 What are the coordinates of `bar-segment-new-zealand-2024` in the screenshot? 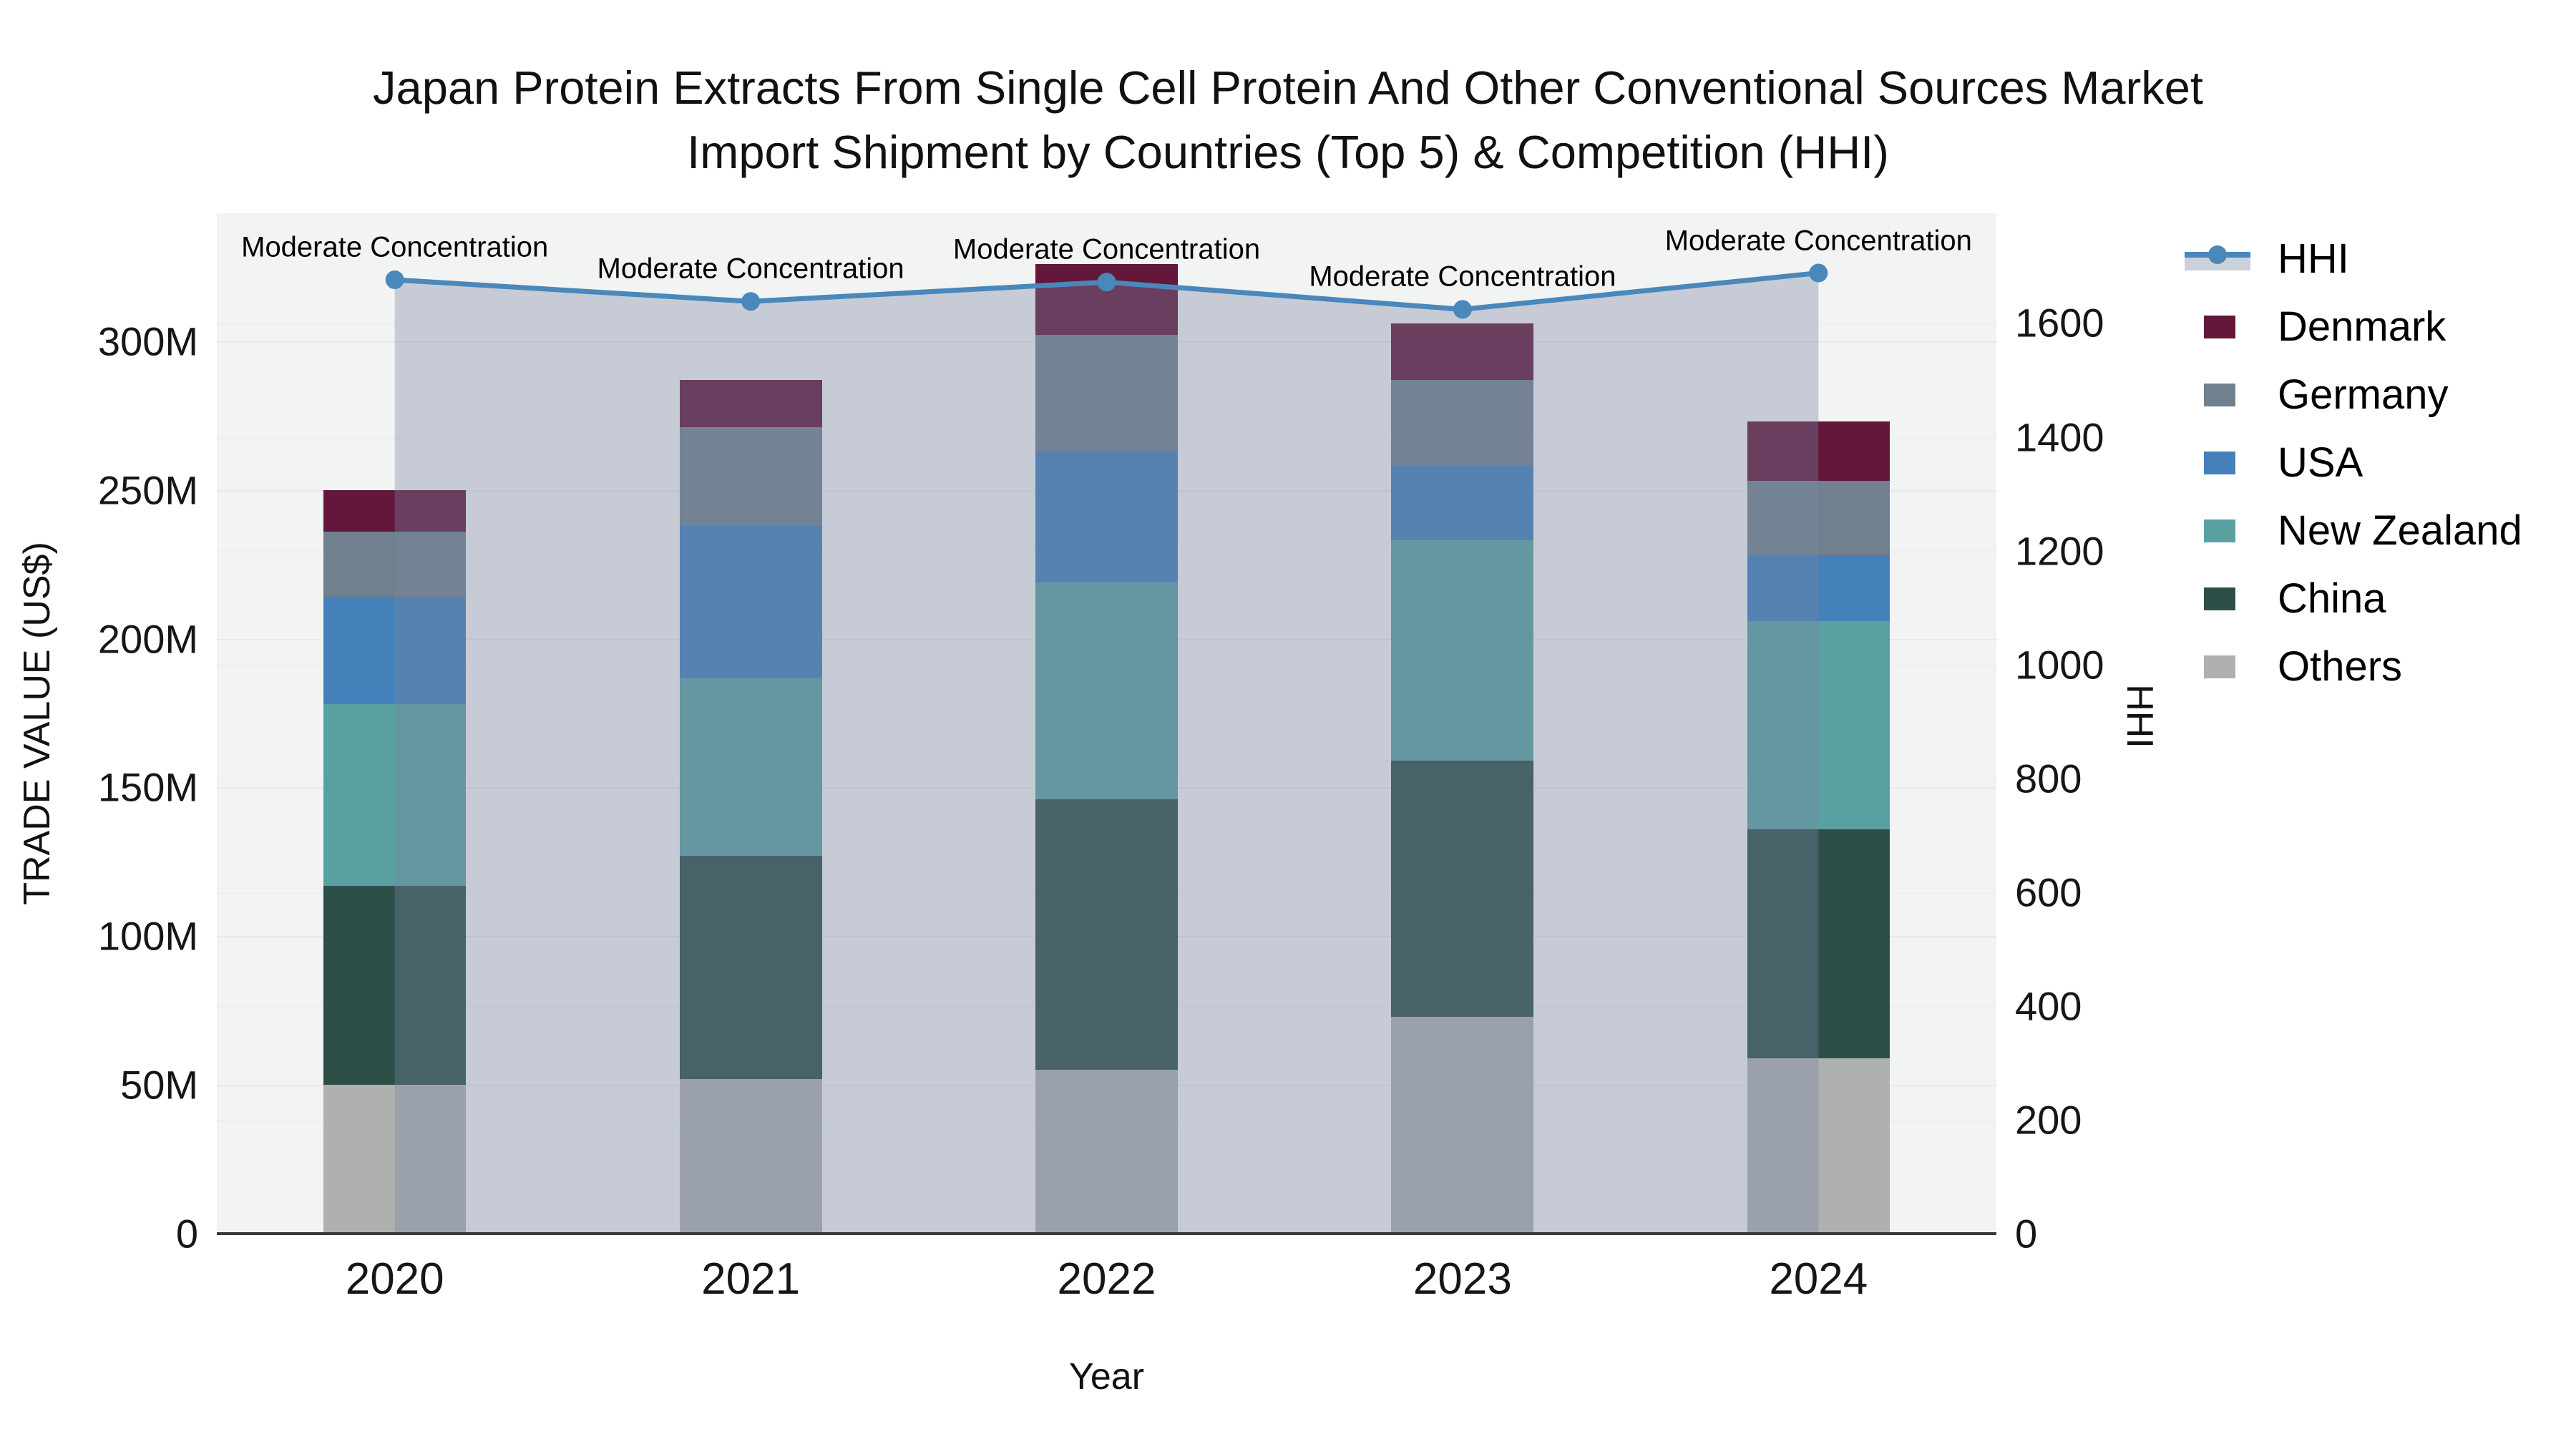 It's located at (1818, 724).